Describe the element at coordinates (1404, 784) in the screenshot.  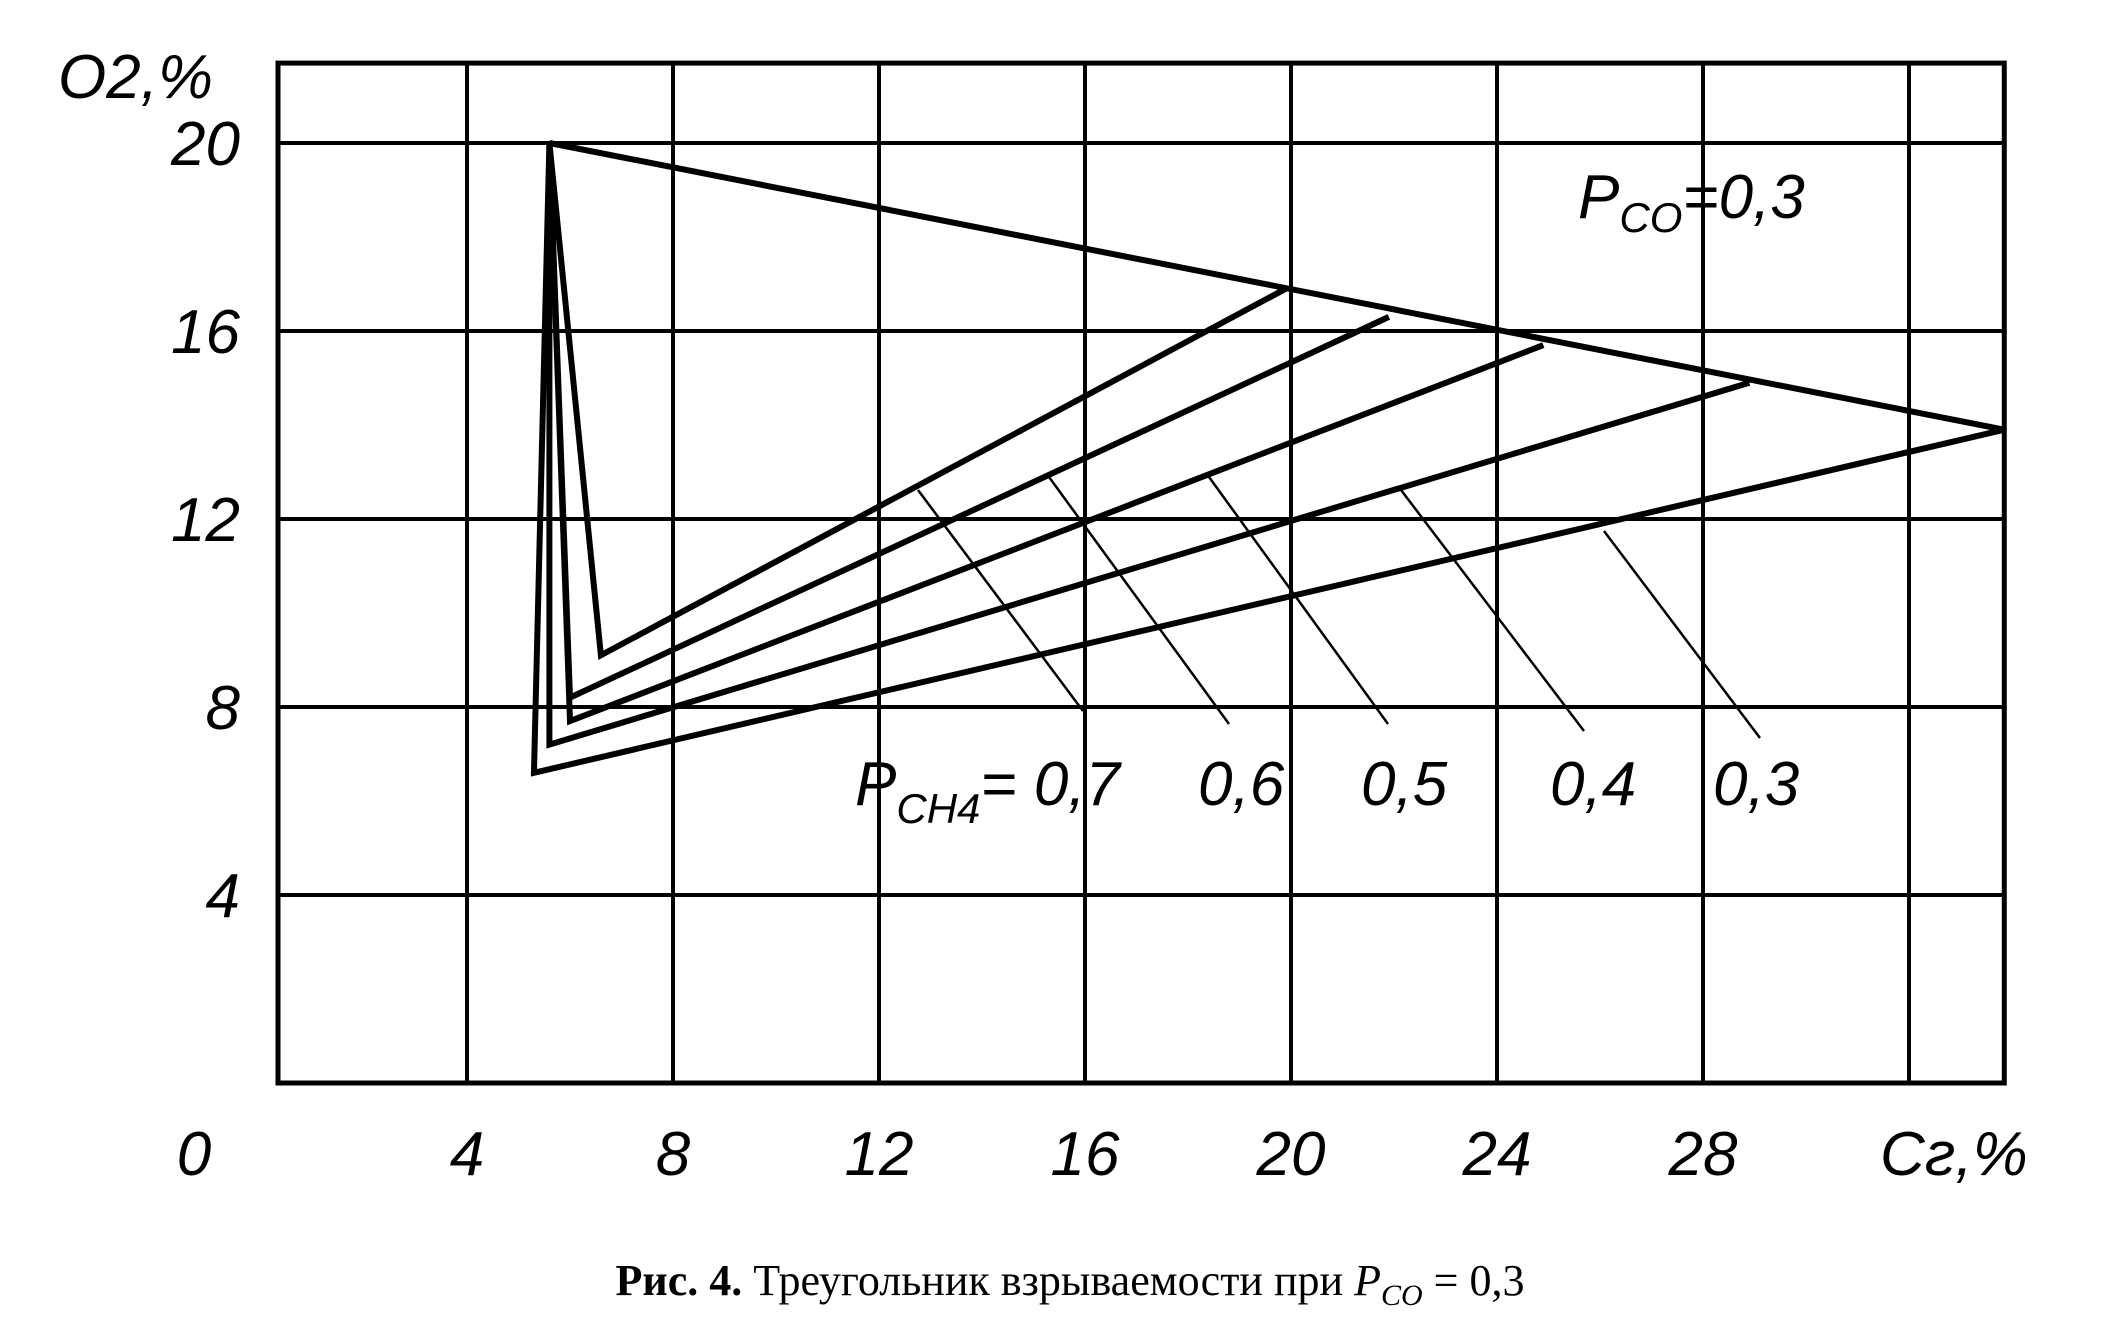
I see `series-label-0.5: 0,5` at that location.